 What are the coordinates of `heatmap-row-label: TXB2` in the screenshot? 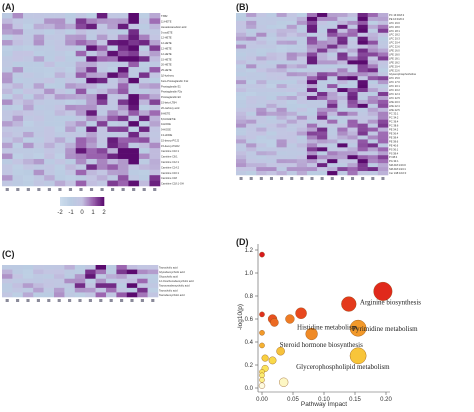 It's located at (164, 16).